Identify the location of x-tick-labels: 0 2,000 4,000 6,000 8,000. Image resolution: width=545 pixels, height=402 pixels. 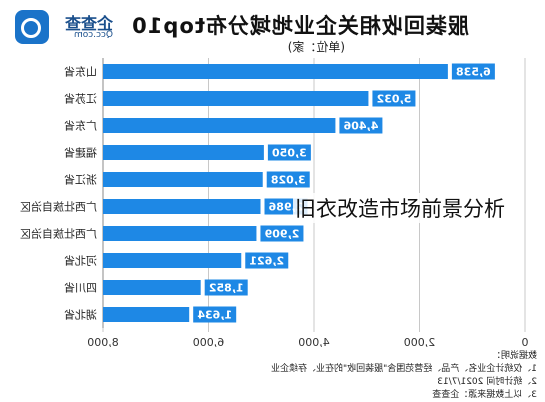
(307, 342).